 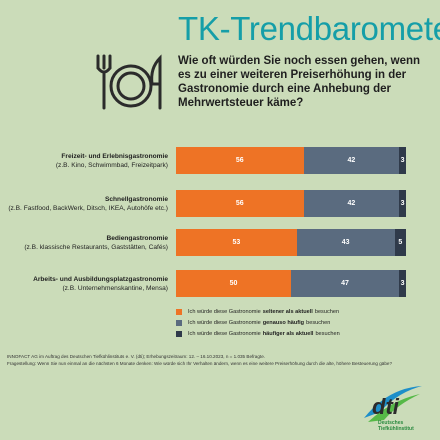 What do you see at coordinates (136, 199) in the screenshot?
I see `category-label: Schnellgastronomie` at bounding box center [136, 199].